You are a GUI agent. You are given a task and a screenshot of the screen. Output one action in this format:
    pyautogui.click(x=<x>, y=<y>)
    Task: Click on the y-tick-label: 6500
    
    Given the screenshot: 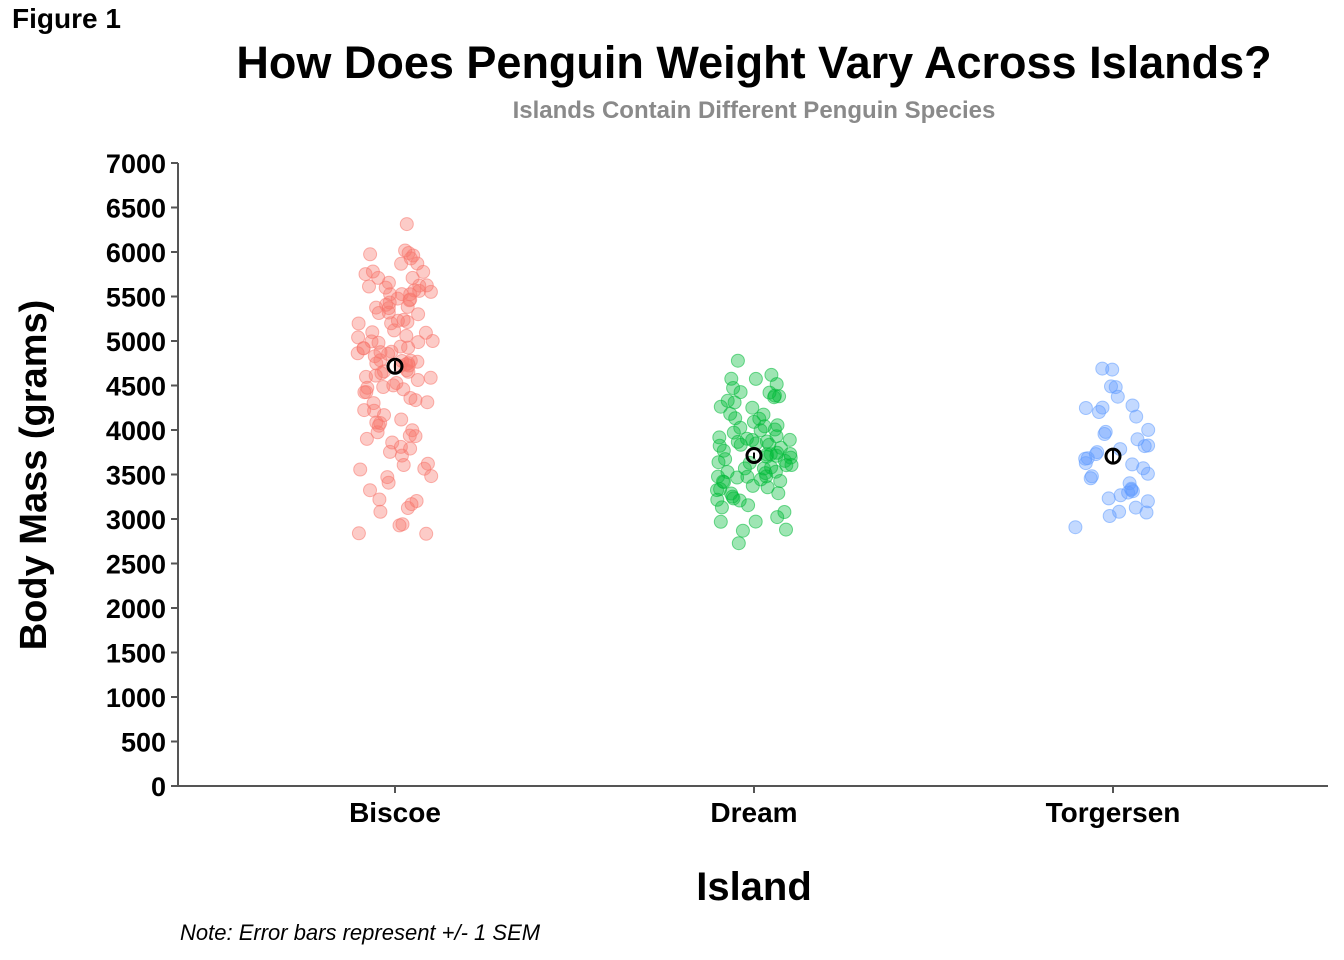 What is the action you would take?
    pyautogui.click(x=136, y=209)
    